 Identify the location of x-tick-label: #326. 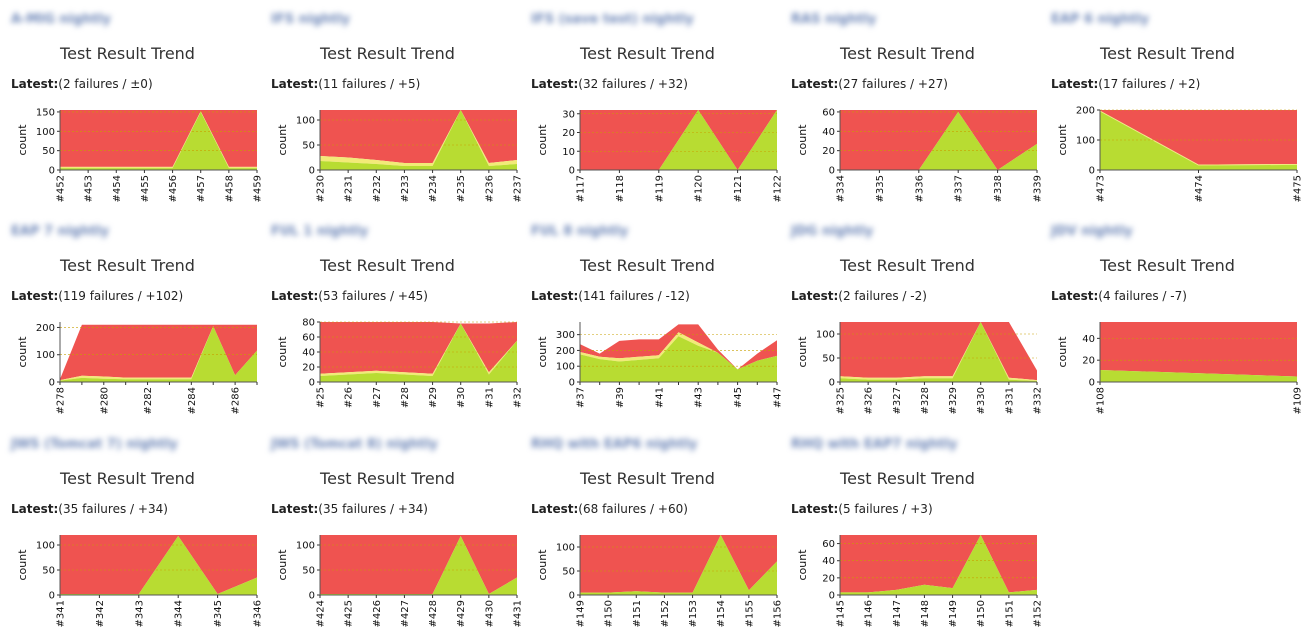
(869, 400).